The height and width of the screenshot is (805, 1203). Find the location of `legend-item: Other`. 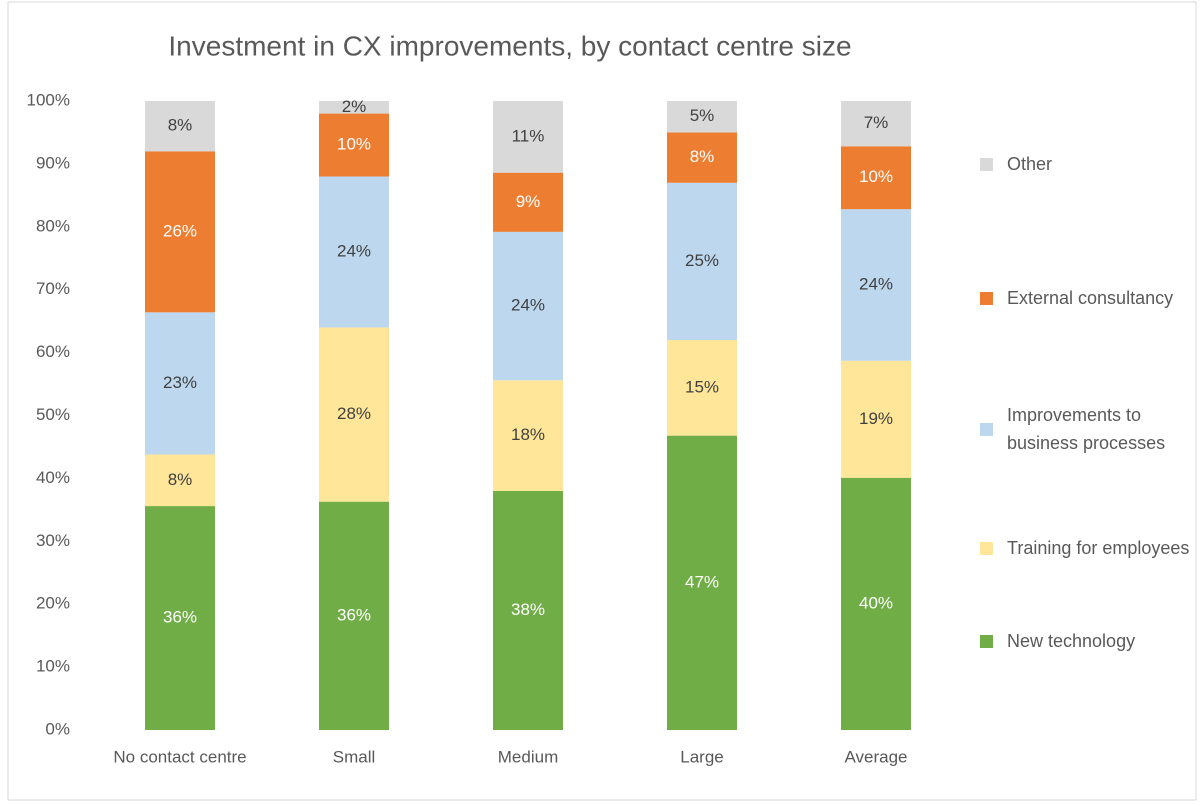

legend-item: Other is located at coordinates (1085, 164).